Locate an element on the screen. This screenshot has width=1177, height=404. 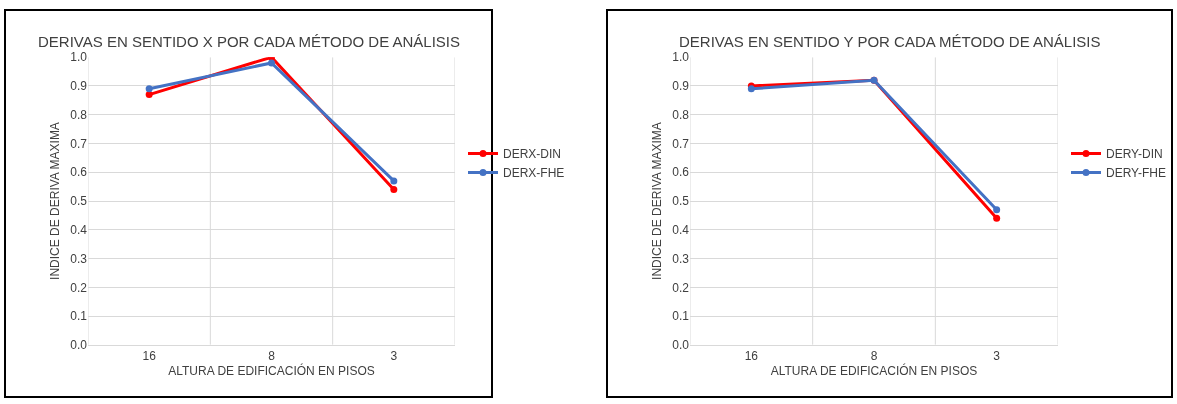
legend-label: DERY-DIN is located at coordinates (1134, 154).